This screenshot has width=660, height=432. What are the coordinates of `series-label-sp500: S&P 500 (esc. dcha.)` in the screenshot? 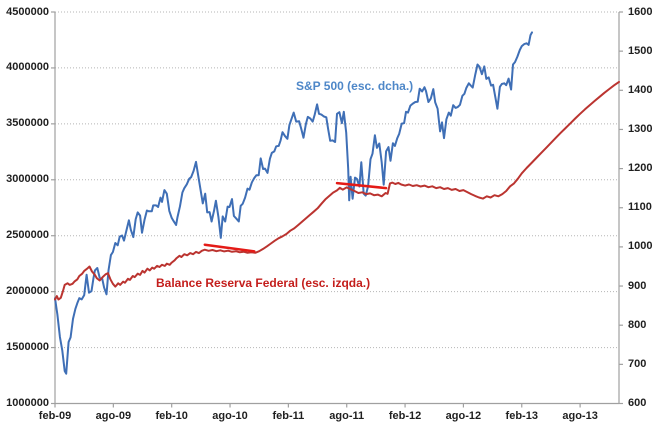 It's located at (355, 86).